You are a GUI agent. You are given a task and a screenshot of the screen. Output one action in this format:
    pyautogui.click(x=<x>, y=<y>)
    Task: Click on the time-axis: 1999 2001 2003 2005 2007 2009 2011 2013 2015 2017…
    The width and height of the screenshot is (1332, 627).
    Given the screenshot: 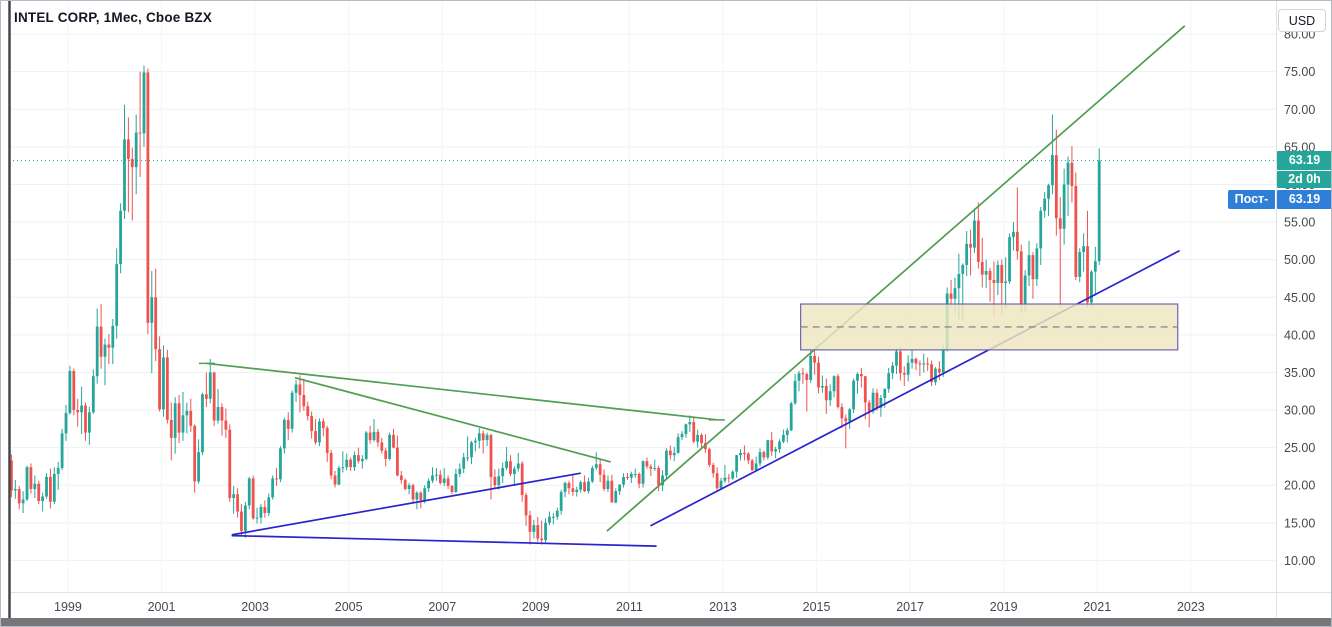 What is the action you would take?
    pyautogui.click(x=629, y=607)
    